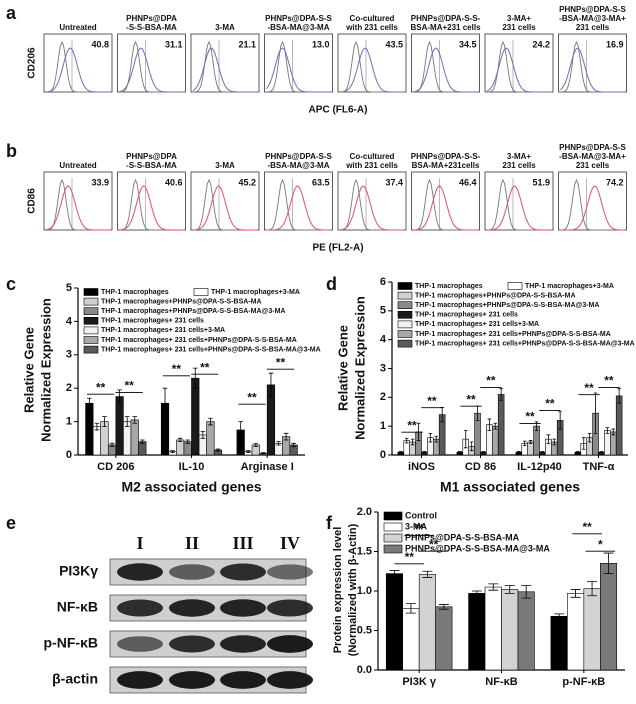 This screenshot has width=636, height=704. Describe the element at coordinates (242, 543) in the screenshot. I see `lane-label: III` at that location.